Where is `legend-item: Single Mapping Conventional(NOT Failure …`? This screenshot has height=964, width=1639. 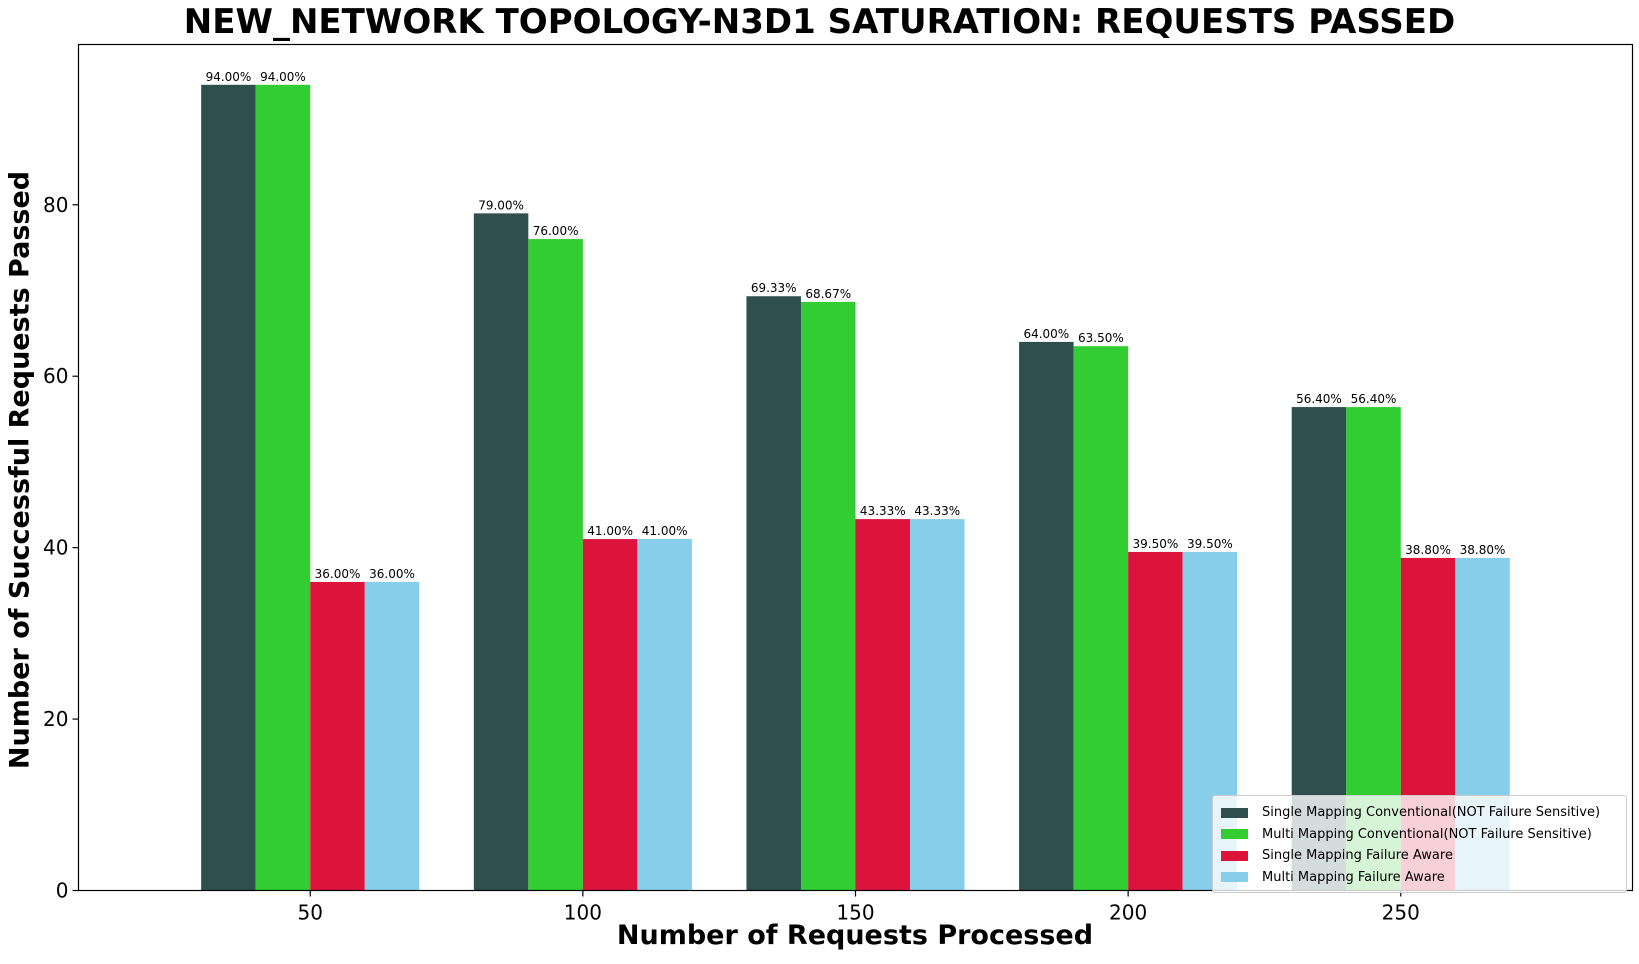
legend-item: Single Mapping Conventional(NOT Failure … is located at coordinates (1419, 813).